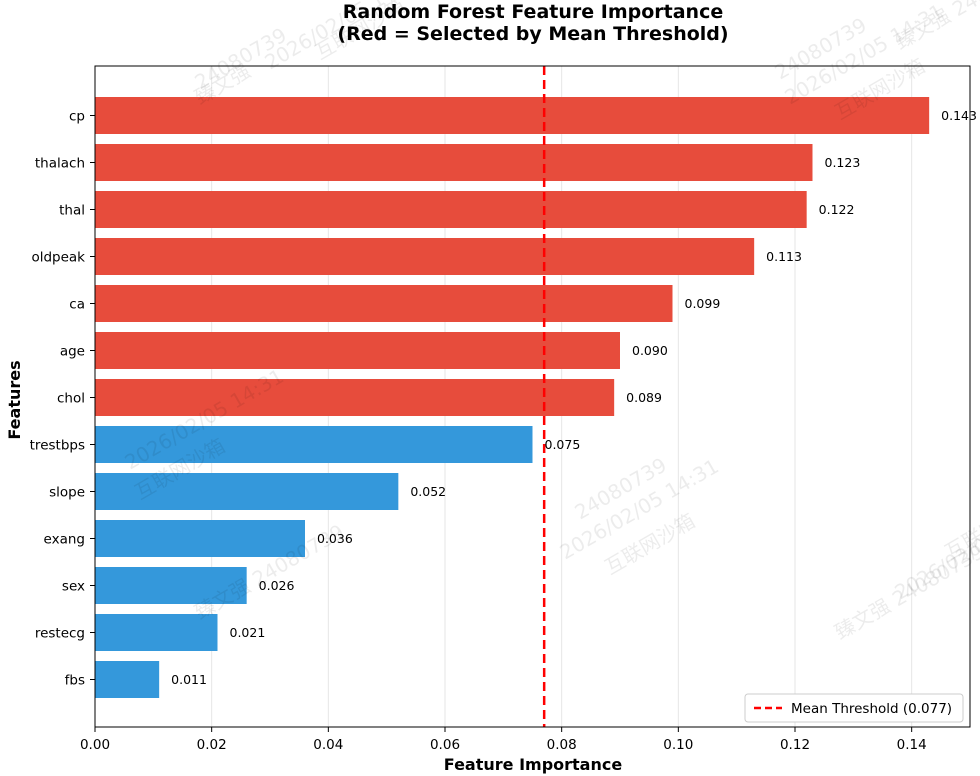 This screenshot has width=980, height=776. What do you see at coordinates (156, 632) in the screenshot?
I see `bar-restecg` at bounding box center [156, 632].